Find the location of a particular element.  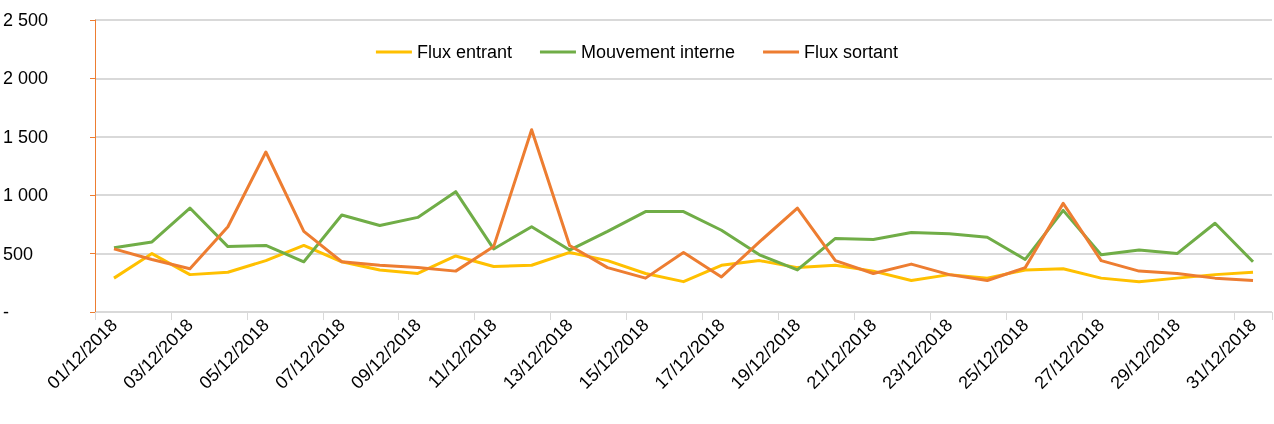

y-tick-label: 500 is located at coordinates (18, 253).